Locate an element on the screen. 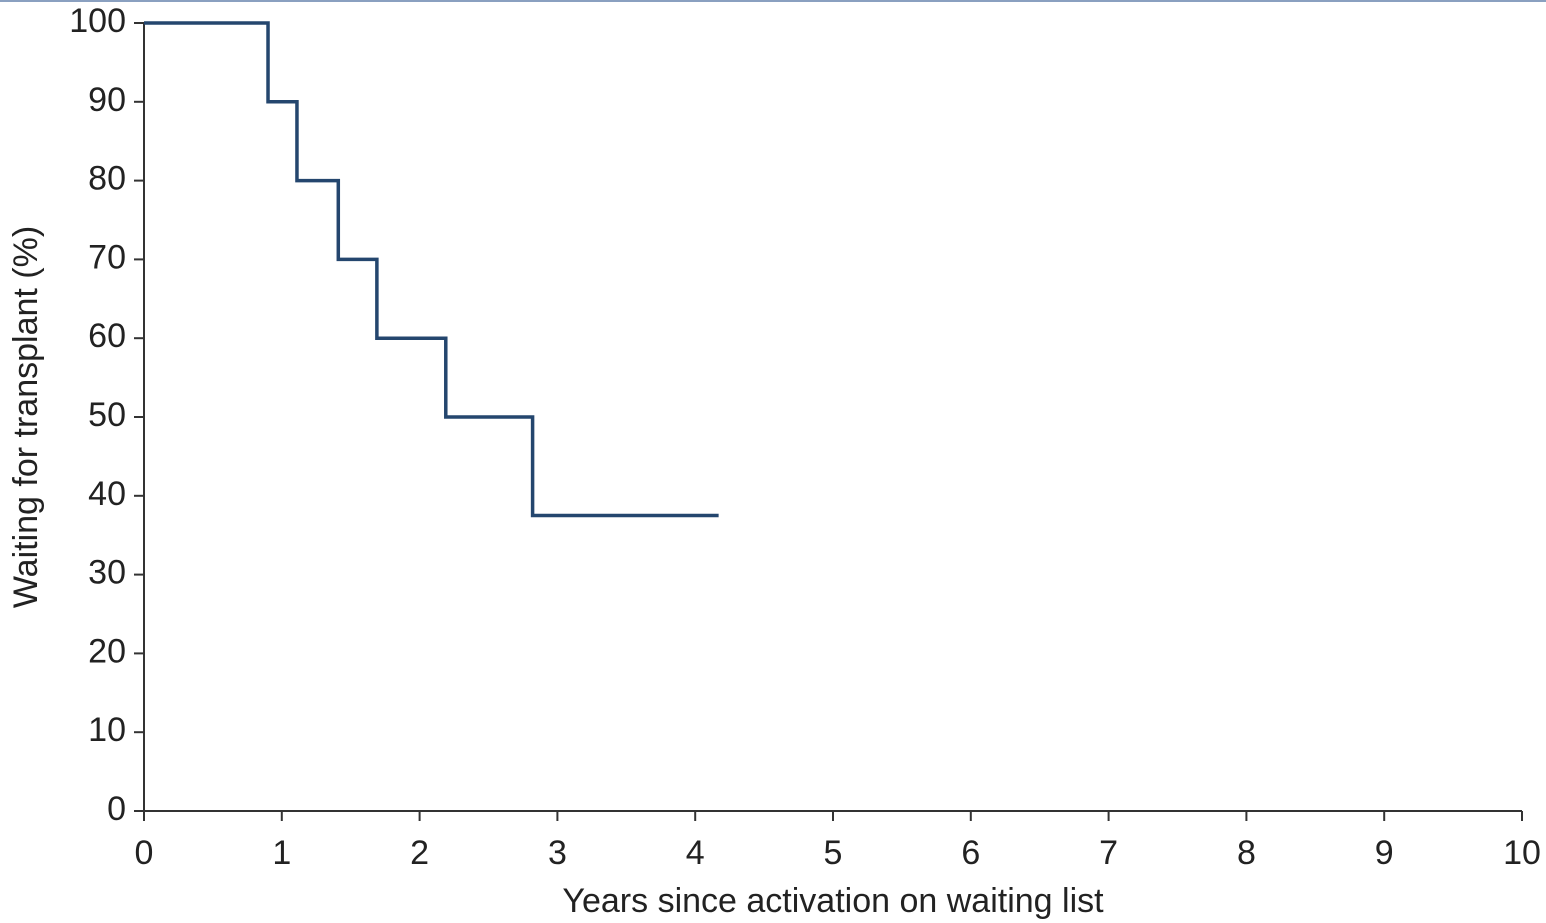  x-tick-label: 1 is located at coordinates (281, 853).